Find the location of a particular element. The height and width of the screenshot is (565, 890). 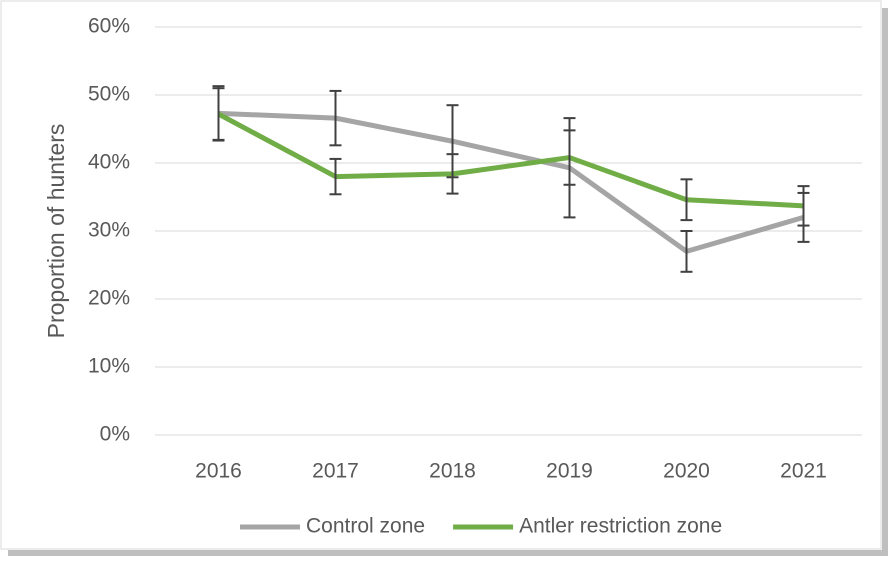

legend-label: Control zone is located at coordinates (365, 526).